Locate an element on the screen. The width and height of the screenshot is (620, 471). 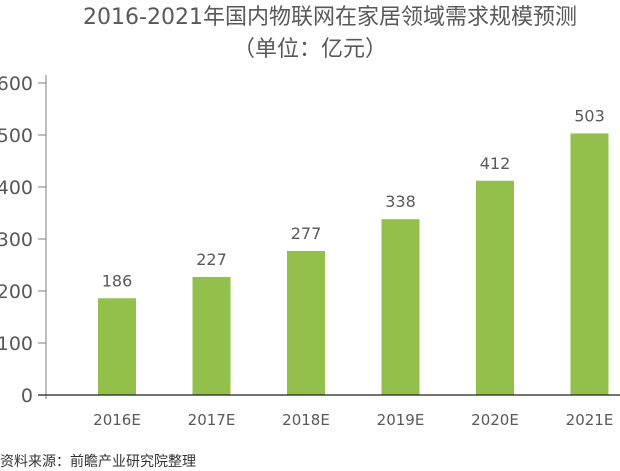
x-tick-label: 2020E is located at coordinates (495, 420).